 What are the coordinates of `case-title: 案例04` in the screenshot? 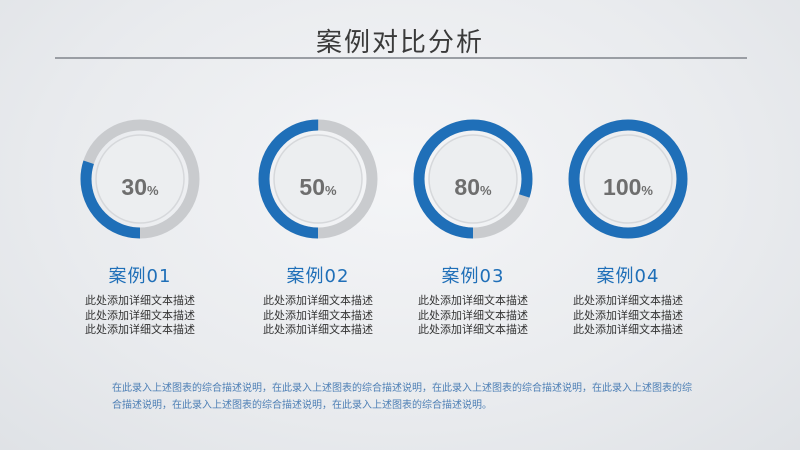 It's located at (628, 276).